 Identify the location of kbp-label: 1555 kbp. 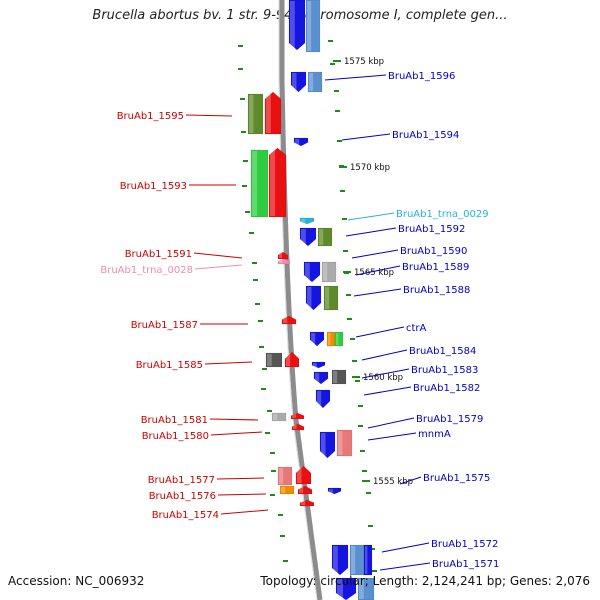
(393, 482).